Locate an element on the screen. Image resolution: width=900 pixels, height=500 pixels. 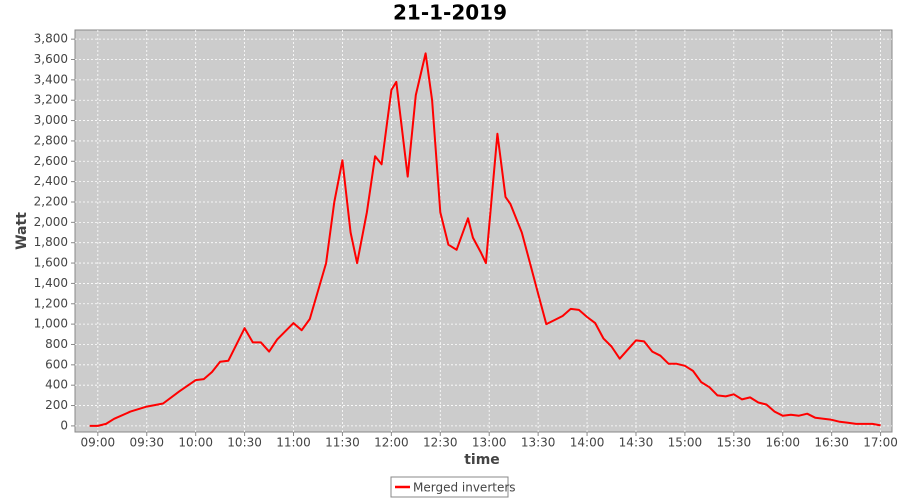
x-tick-label: 17:00 is located at coordinates (880, 443).